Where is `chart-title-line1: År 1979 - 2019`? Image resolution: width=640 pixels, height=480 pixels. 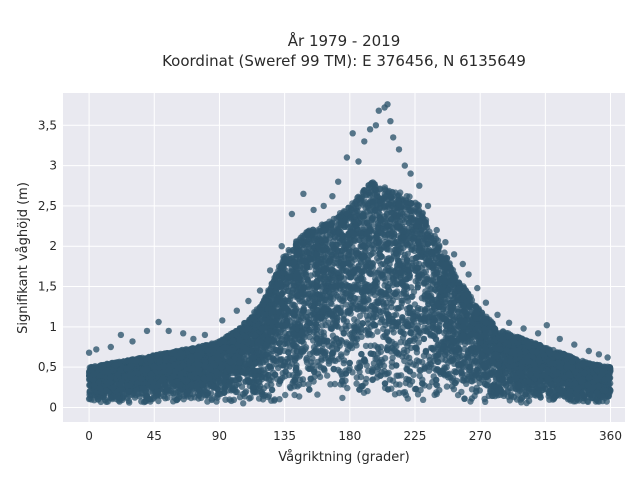 chart-title-line1: År 1979 - 2019 is located at coordinates (344, 40).